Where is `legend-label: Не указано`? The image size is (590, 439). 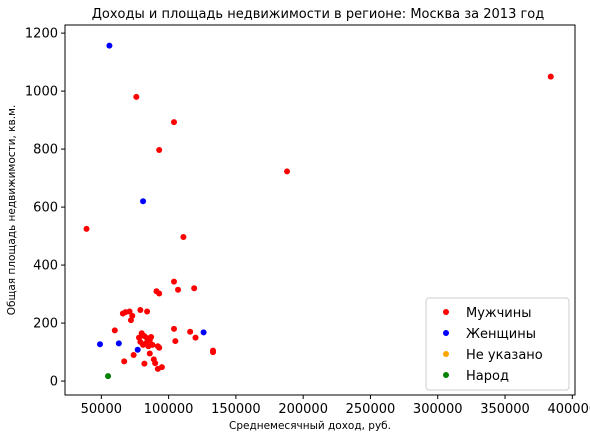
legend-label: Не указано is located at coordinates (504, 355).